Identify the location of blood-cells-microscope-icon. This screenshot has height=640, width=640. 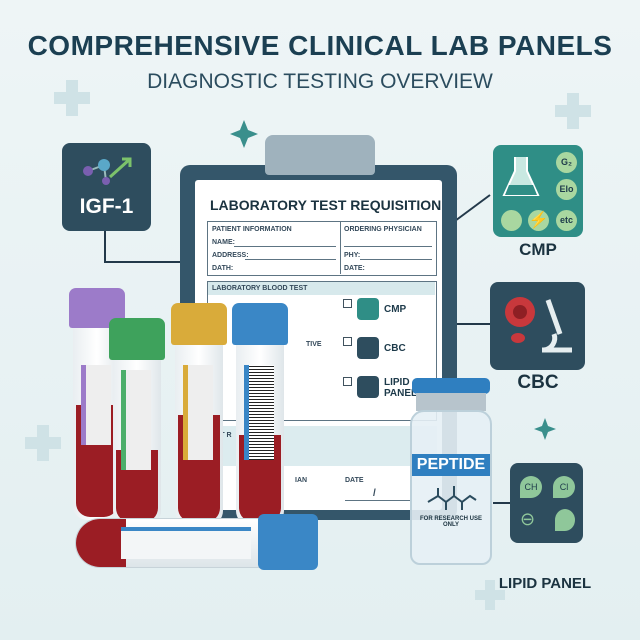
(538, 325).